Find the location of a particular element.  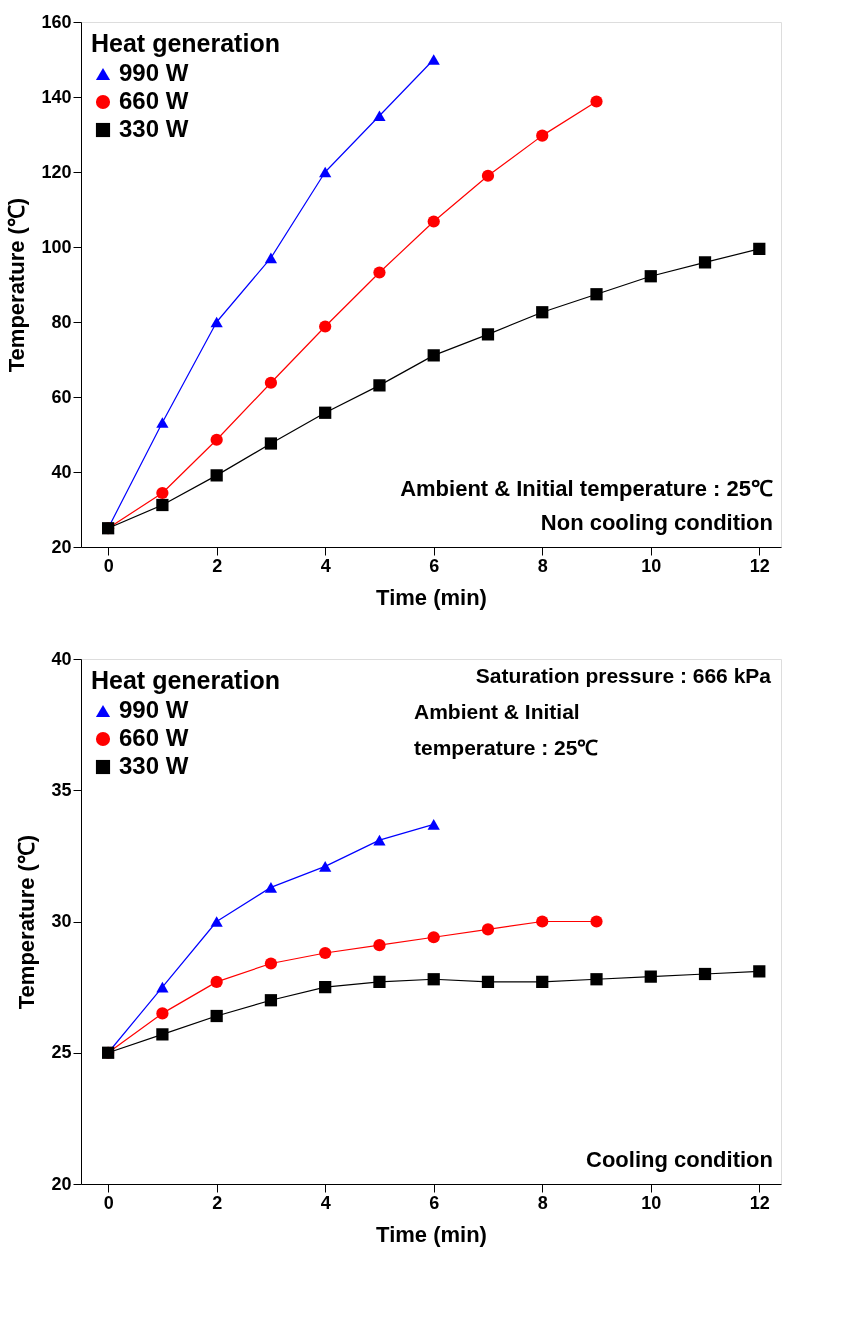

annotation: Non cooling condition is located at coordinates (656, 522).